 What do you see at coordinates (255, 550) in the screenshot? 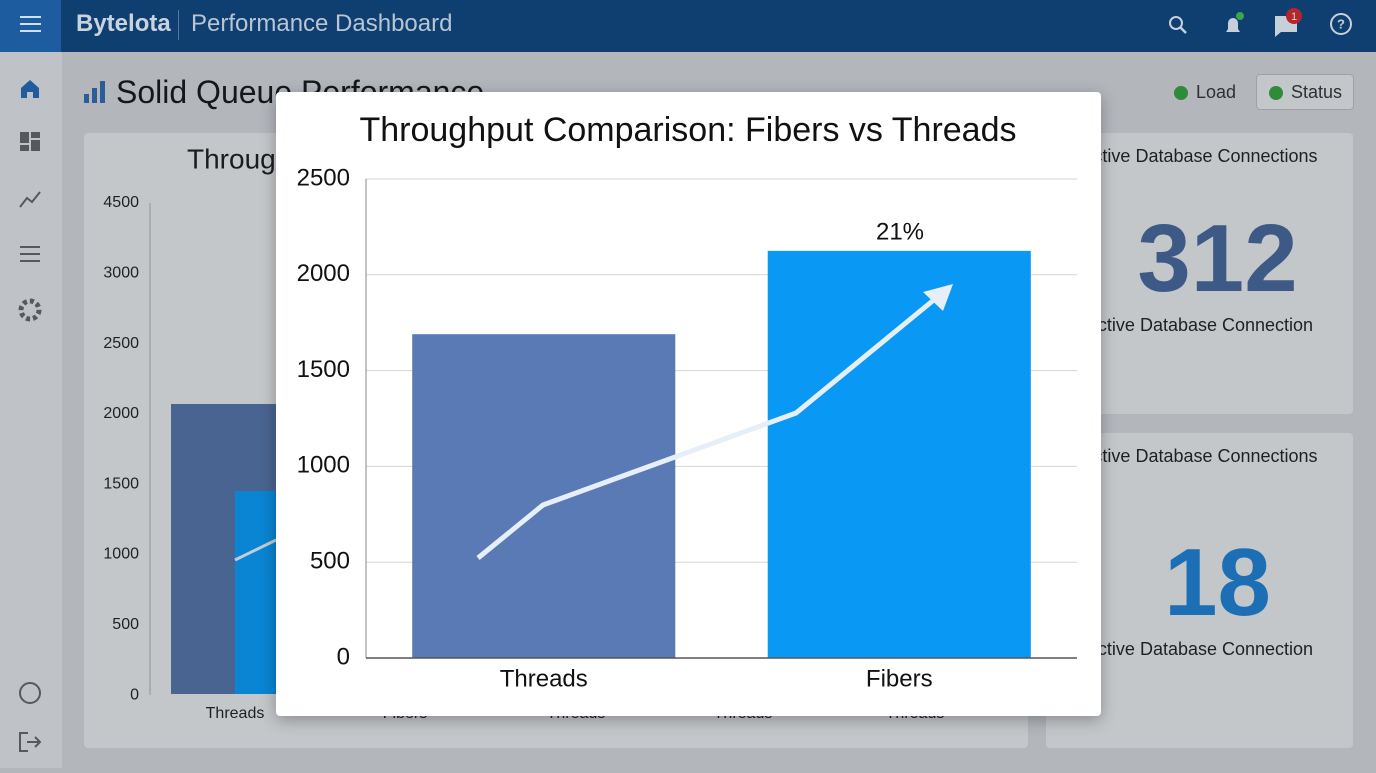
I see `trend-line` at bounding box center [255, 550].